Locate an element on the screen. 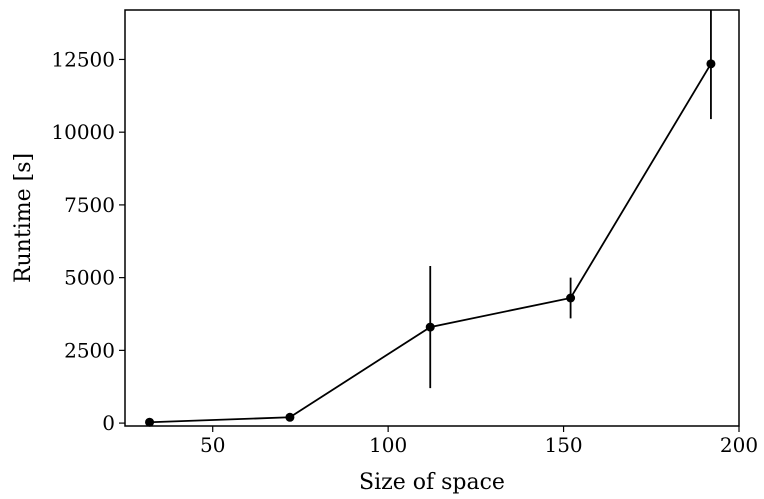  y-tick-label: 5000 is located at coordinates (89, 278).